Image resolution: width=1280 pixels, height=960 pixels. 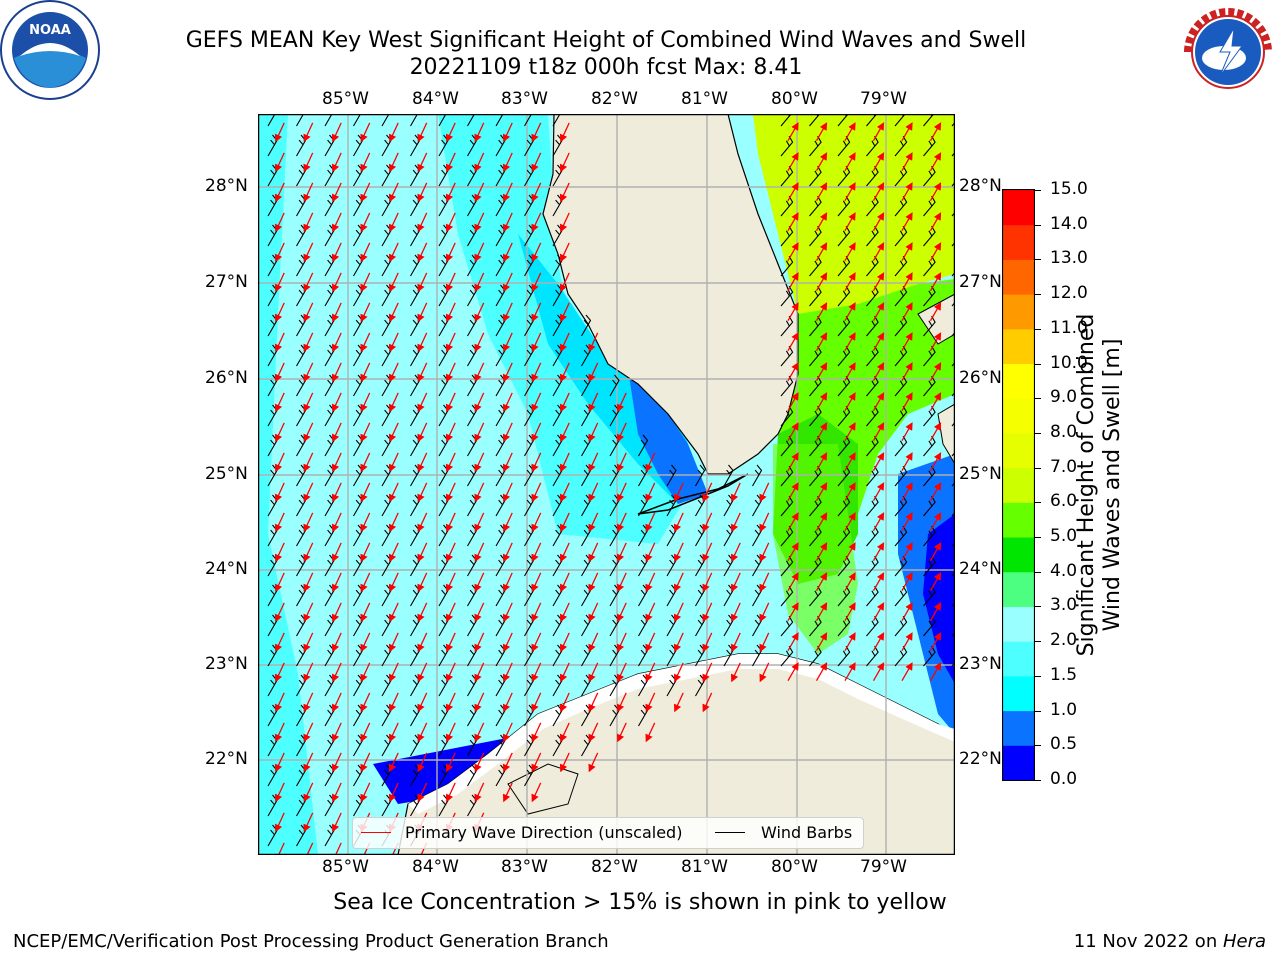 What do you see at coordinates (50, 50) in the screenshot?
I see `noaa-logo-icon: NOAA` at bounding box center [50, 50].